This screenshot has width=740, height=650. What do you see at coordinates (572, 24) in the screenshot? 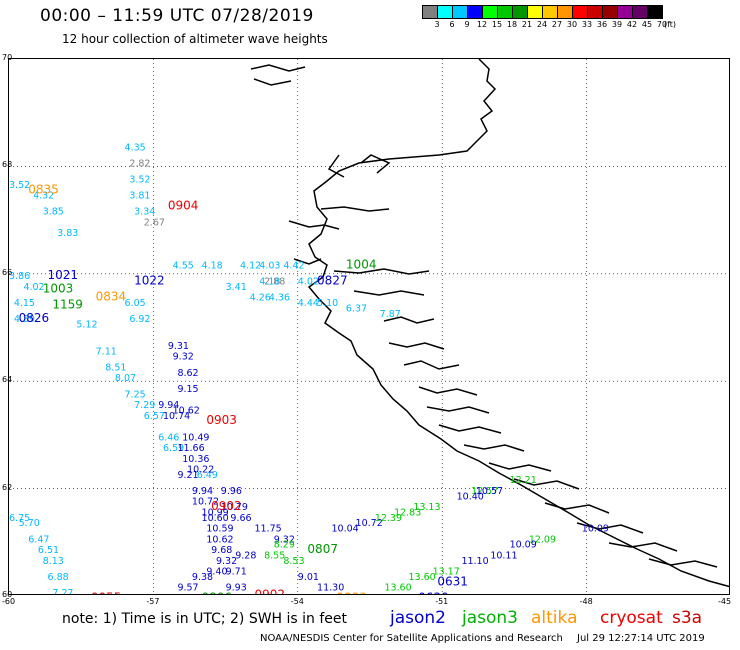
I see `scale-label: 30` at bounding box center [572, 24].